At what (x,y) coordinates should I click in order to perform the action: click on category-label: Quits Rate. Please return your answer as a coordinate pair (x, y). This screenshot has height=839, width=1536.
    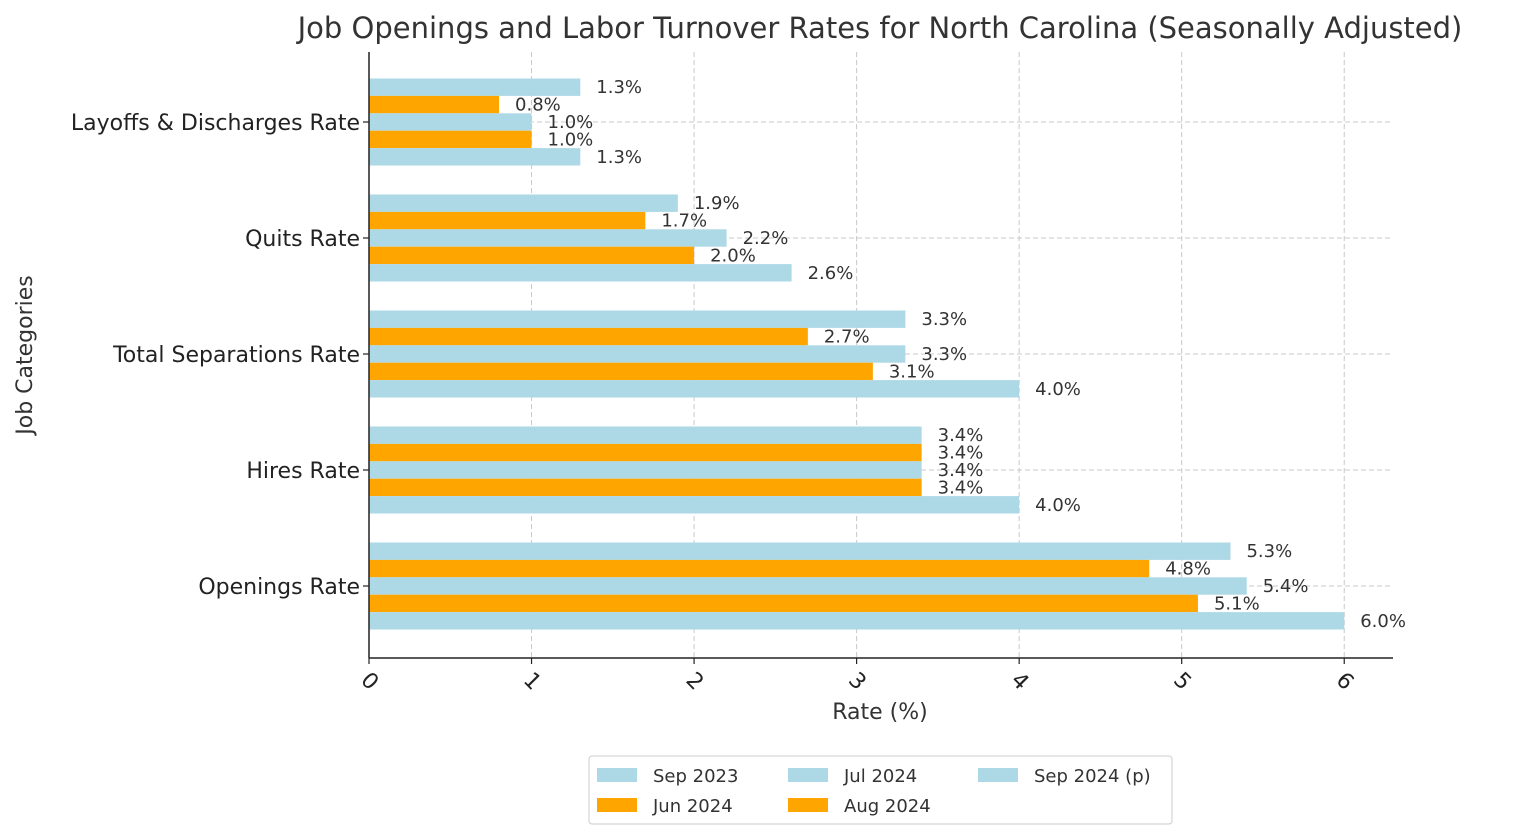
    Looking at the image, I should click on (302, 239).